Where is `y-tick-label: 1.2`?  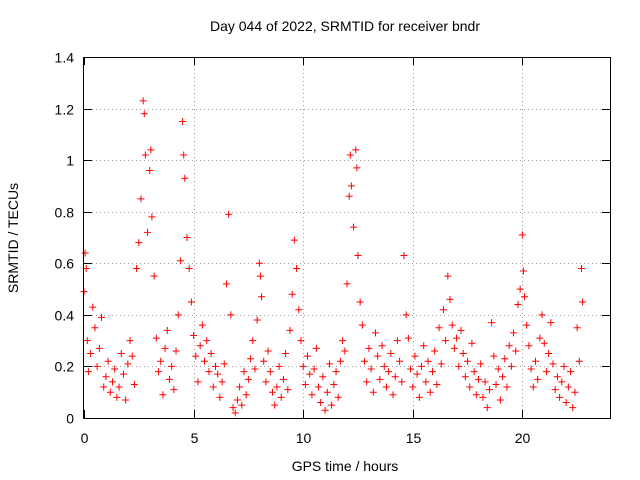
y-tick-label: 1.2 is located at coordinates (65, 110).